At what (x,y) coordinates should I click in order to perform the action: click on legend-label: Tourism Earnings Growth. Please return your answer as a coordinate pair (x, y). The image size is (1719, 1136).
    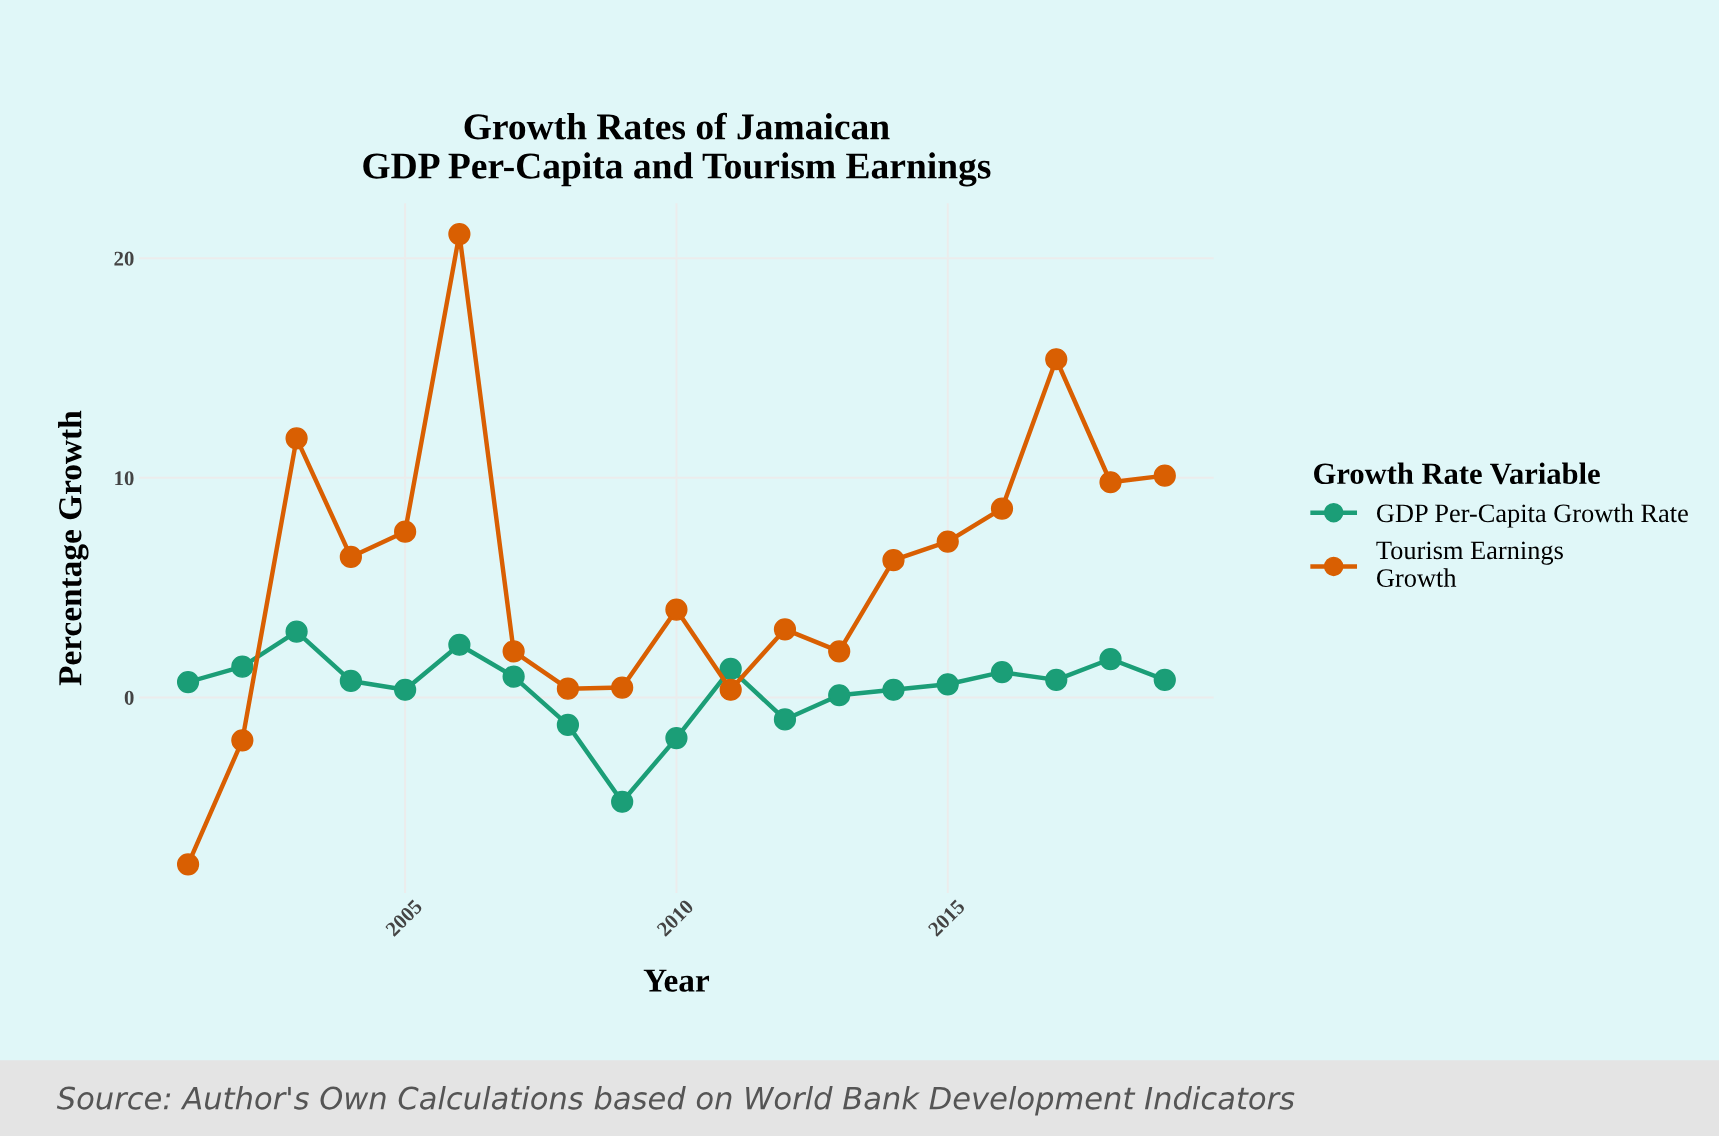
    Looking at the image, I should click on (1469, 564).